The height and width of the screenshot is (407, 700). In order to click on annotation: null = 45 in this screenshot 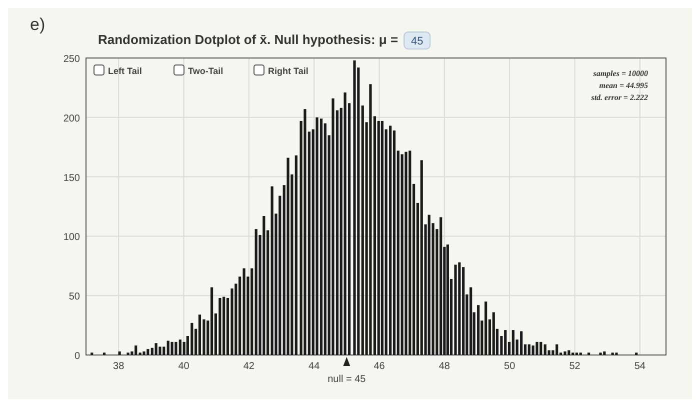, I will do `click(347, 379)`.